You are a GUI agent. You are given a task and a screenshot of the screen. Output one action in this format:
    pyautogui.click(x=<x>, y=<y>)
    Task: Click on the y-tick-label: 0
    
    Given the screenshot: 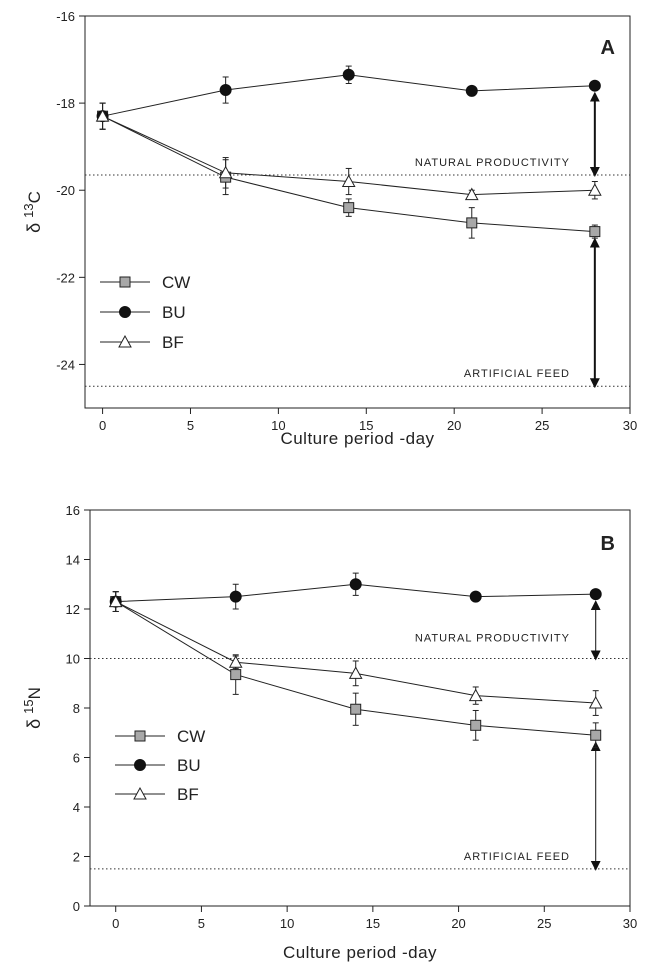 What is the action you would take?
    pyautogui.click(x=76, y=906)
    